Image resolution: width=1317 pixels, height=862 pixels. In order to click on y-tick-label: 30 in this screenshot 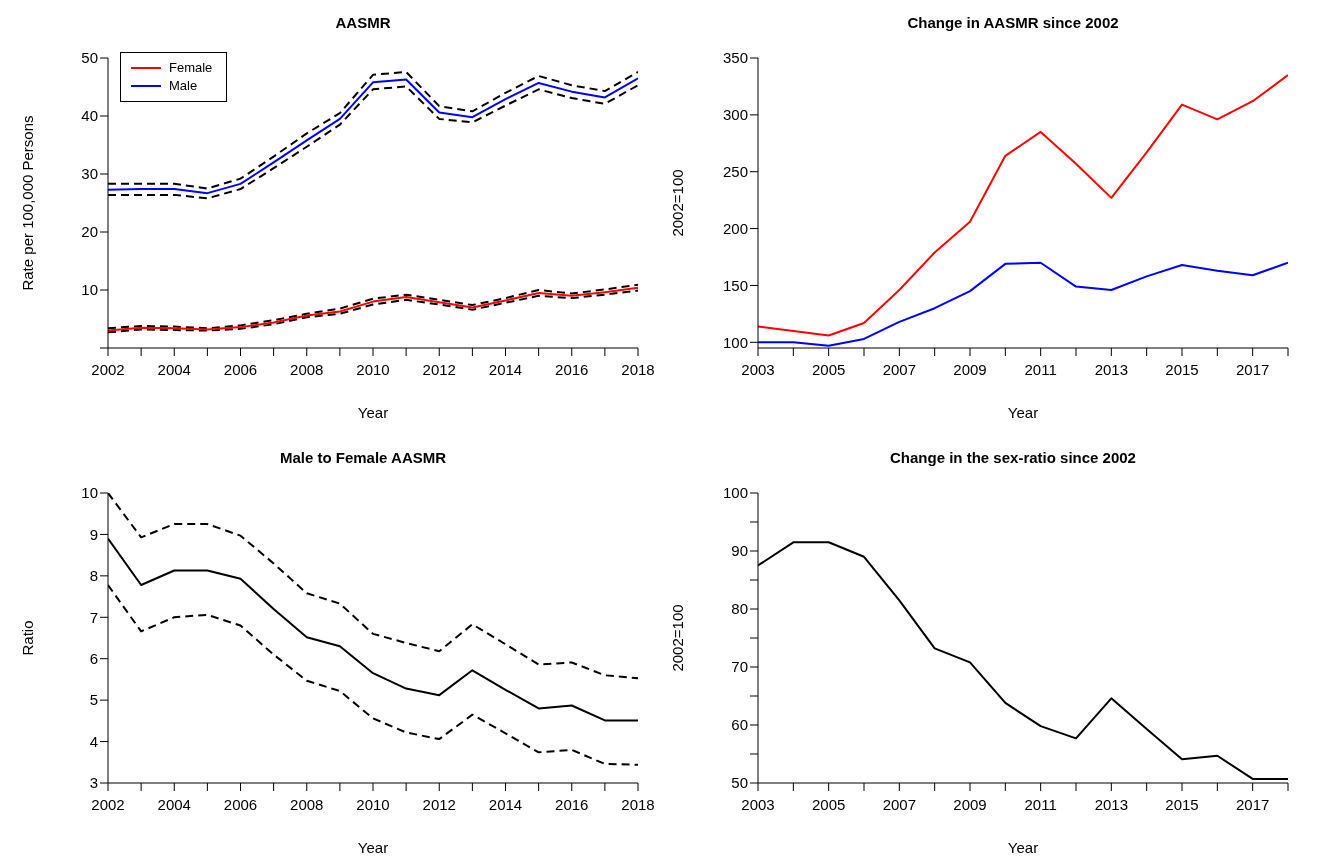, I will do `click(89, 174)`.